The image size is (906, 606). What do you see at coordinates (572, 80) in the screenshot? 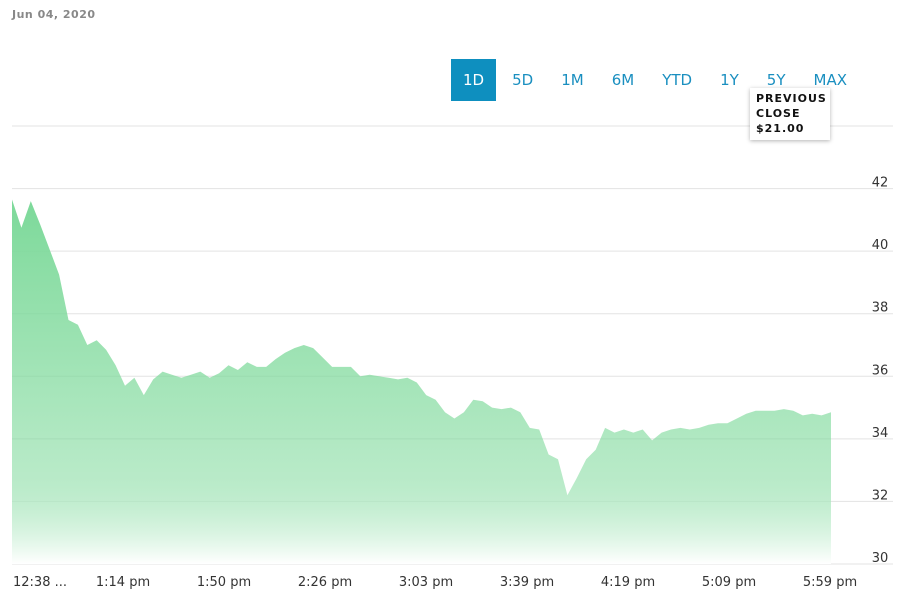
I see `range-button: 1M` at bounding box center [572, 80].